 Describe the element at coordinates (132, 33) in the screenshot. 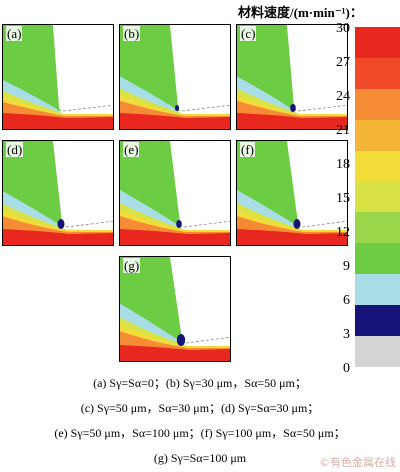

I see `panel-label: (b)` at that location.